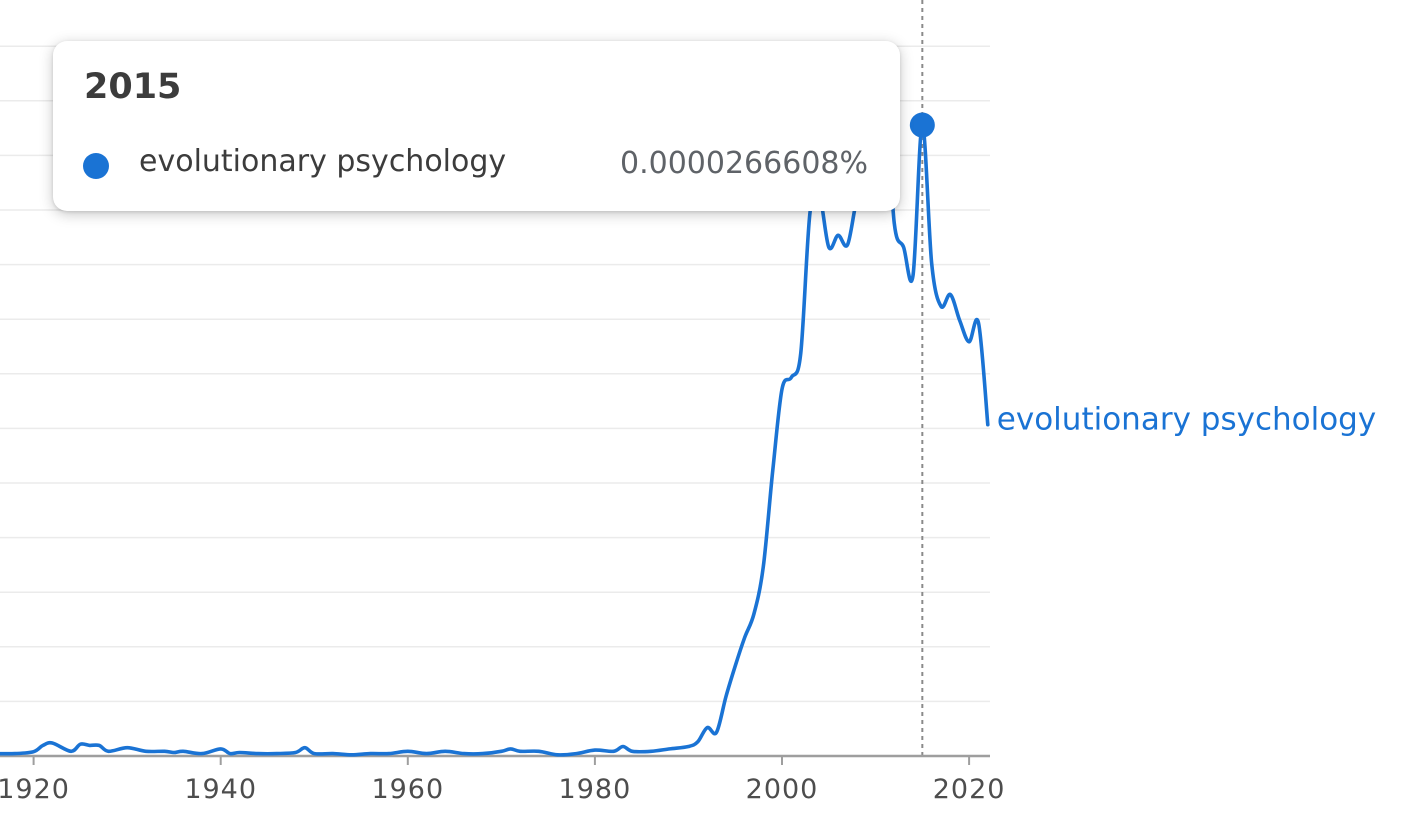  I want to click on x-tick-label: 1940, so click(220, 789).